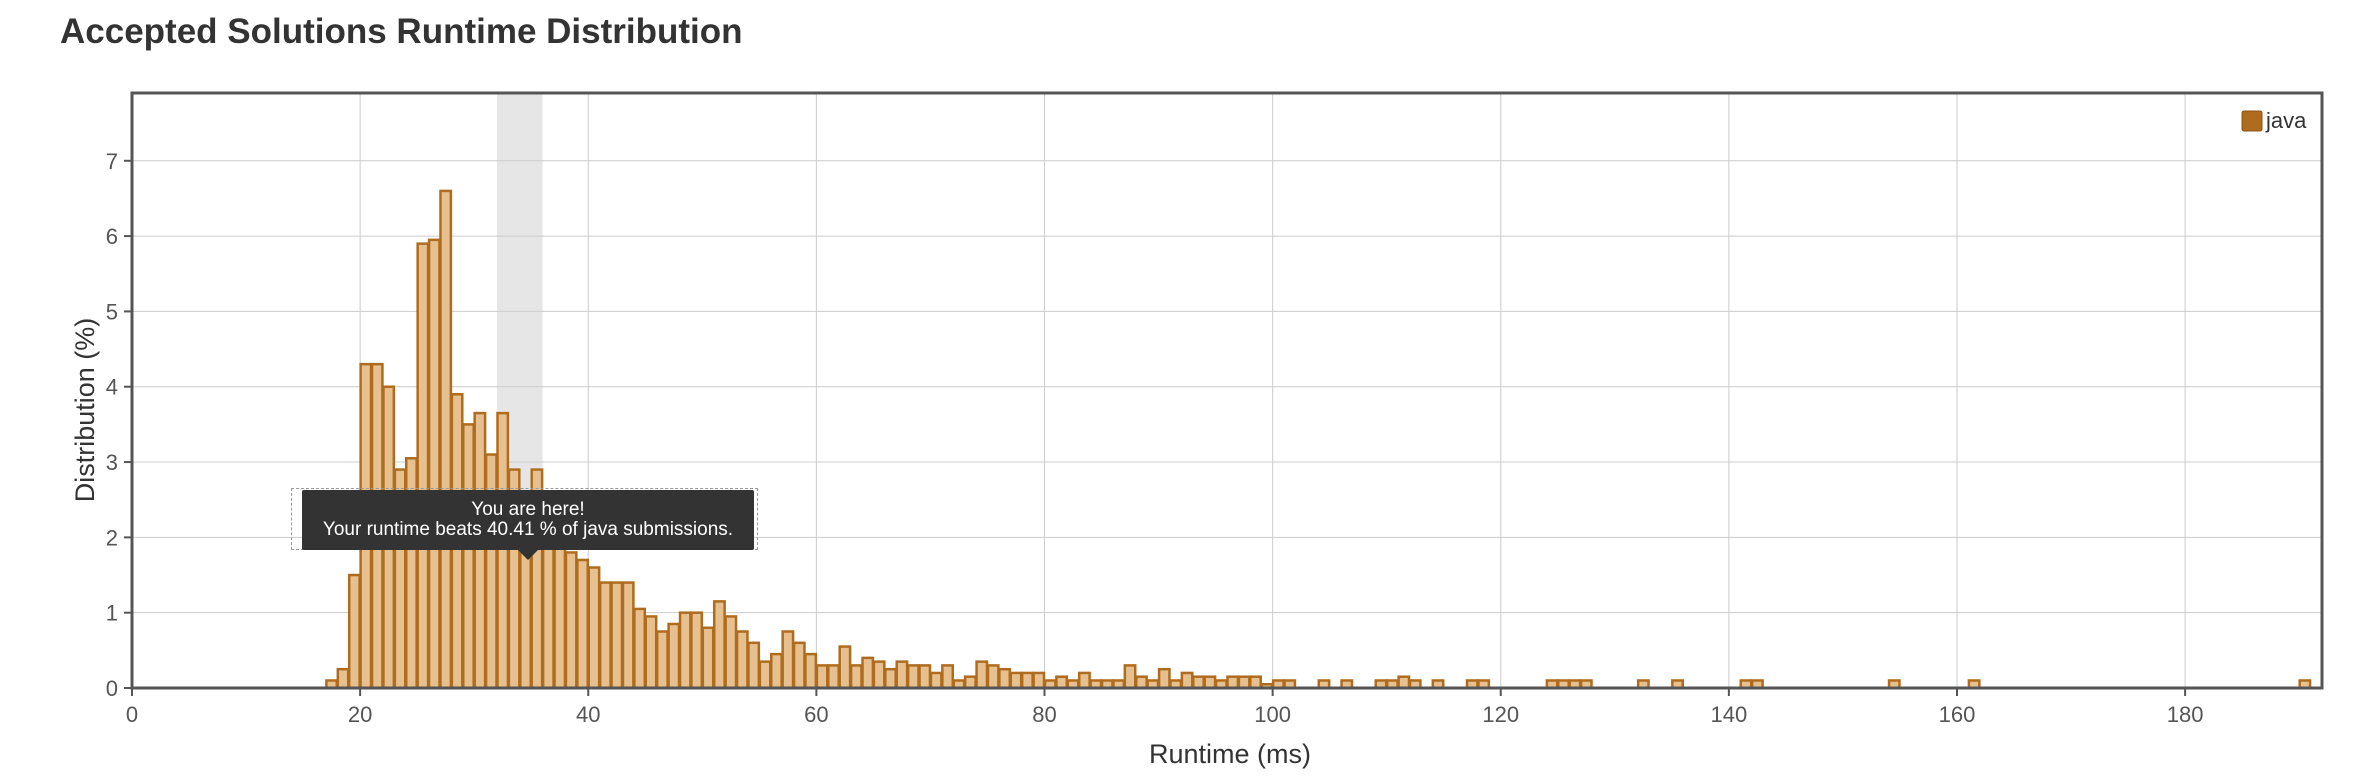 Image resolution: width=2360 pixels, height=778 pixels. I want to click on x-tick-label: 180, so click(2185, 714).